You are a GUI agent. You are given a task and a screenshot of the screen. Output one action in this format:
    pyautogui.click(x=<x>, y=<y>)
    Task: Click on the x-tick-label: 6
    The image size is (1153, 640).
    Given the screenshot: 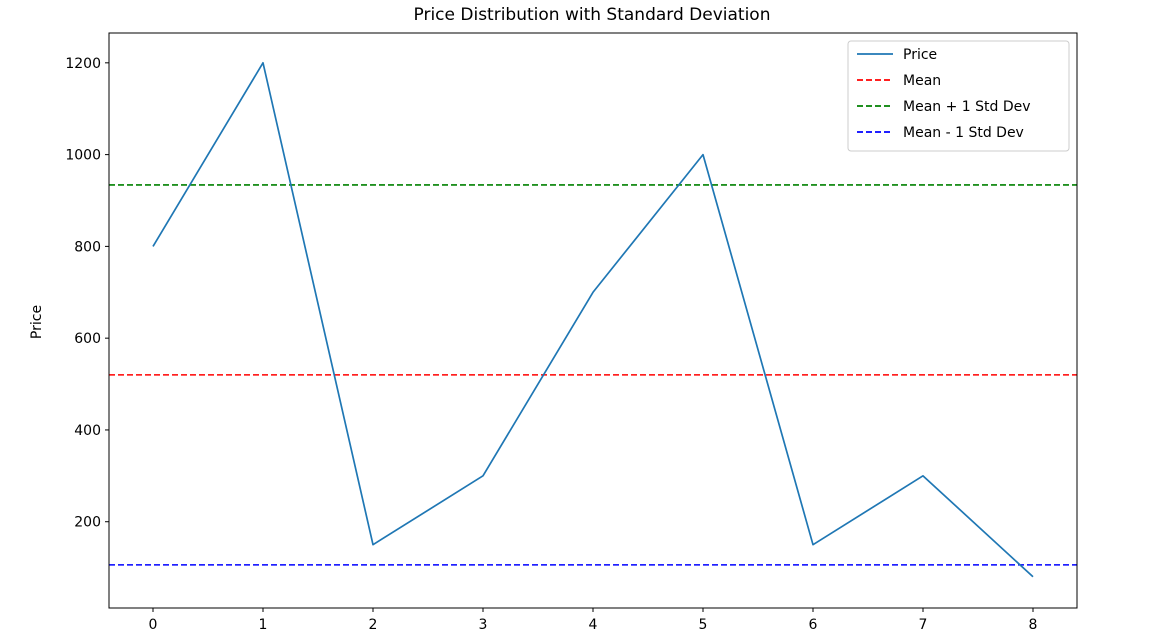 What is the action you would take?
    pyautogui.click(x=813, y=625)
    